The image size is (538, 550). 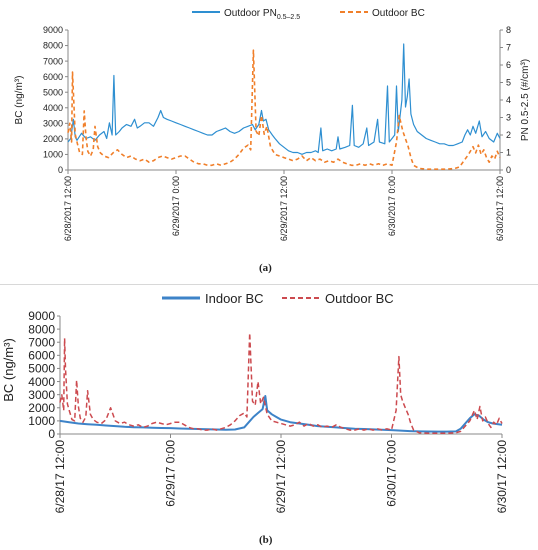 What do you see at coordinates (281, 414) in the screenshot?
I see `series-line-indoor-bc` at bounding box center [281, 414].